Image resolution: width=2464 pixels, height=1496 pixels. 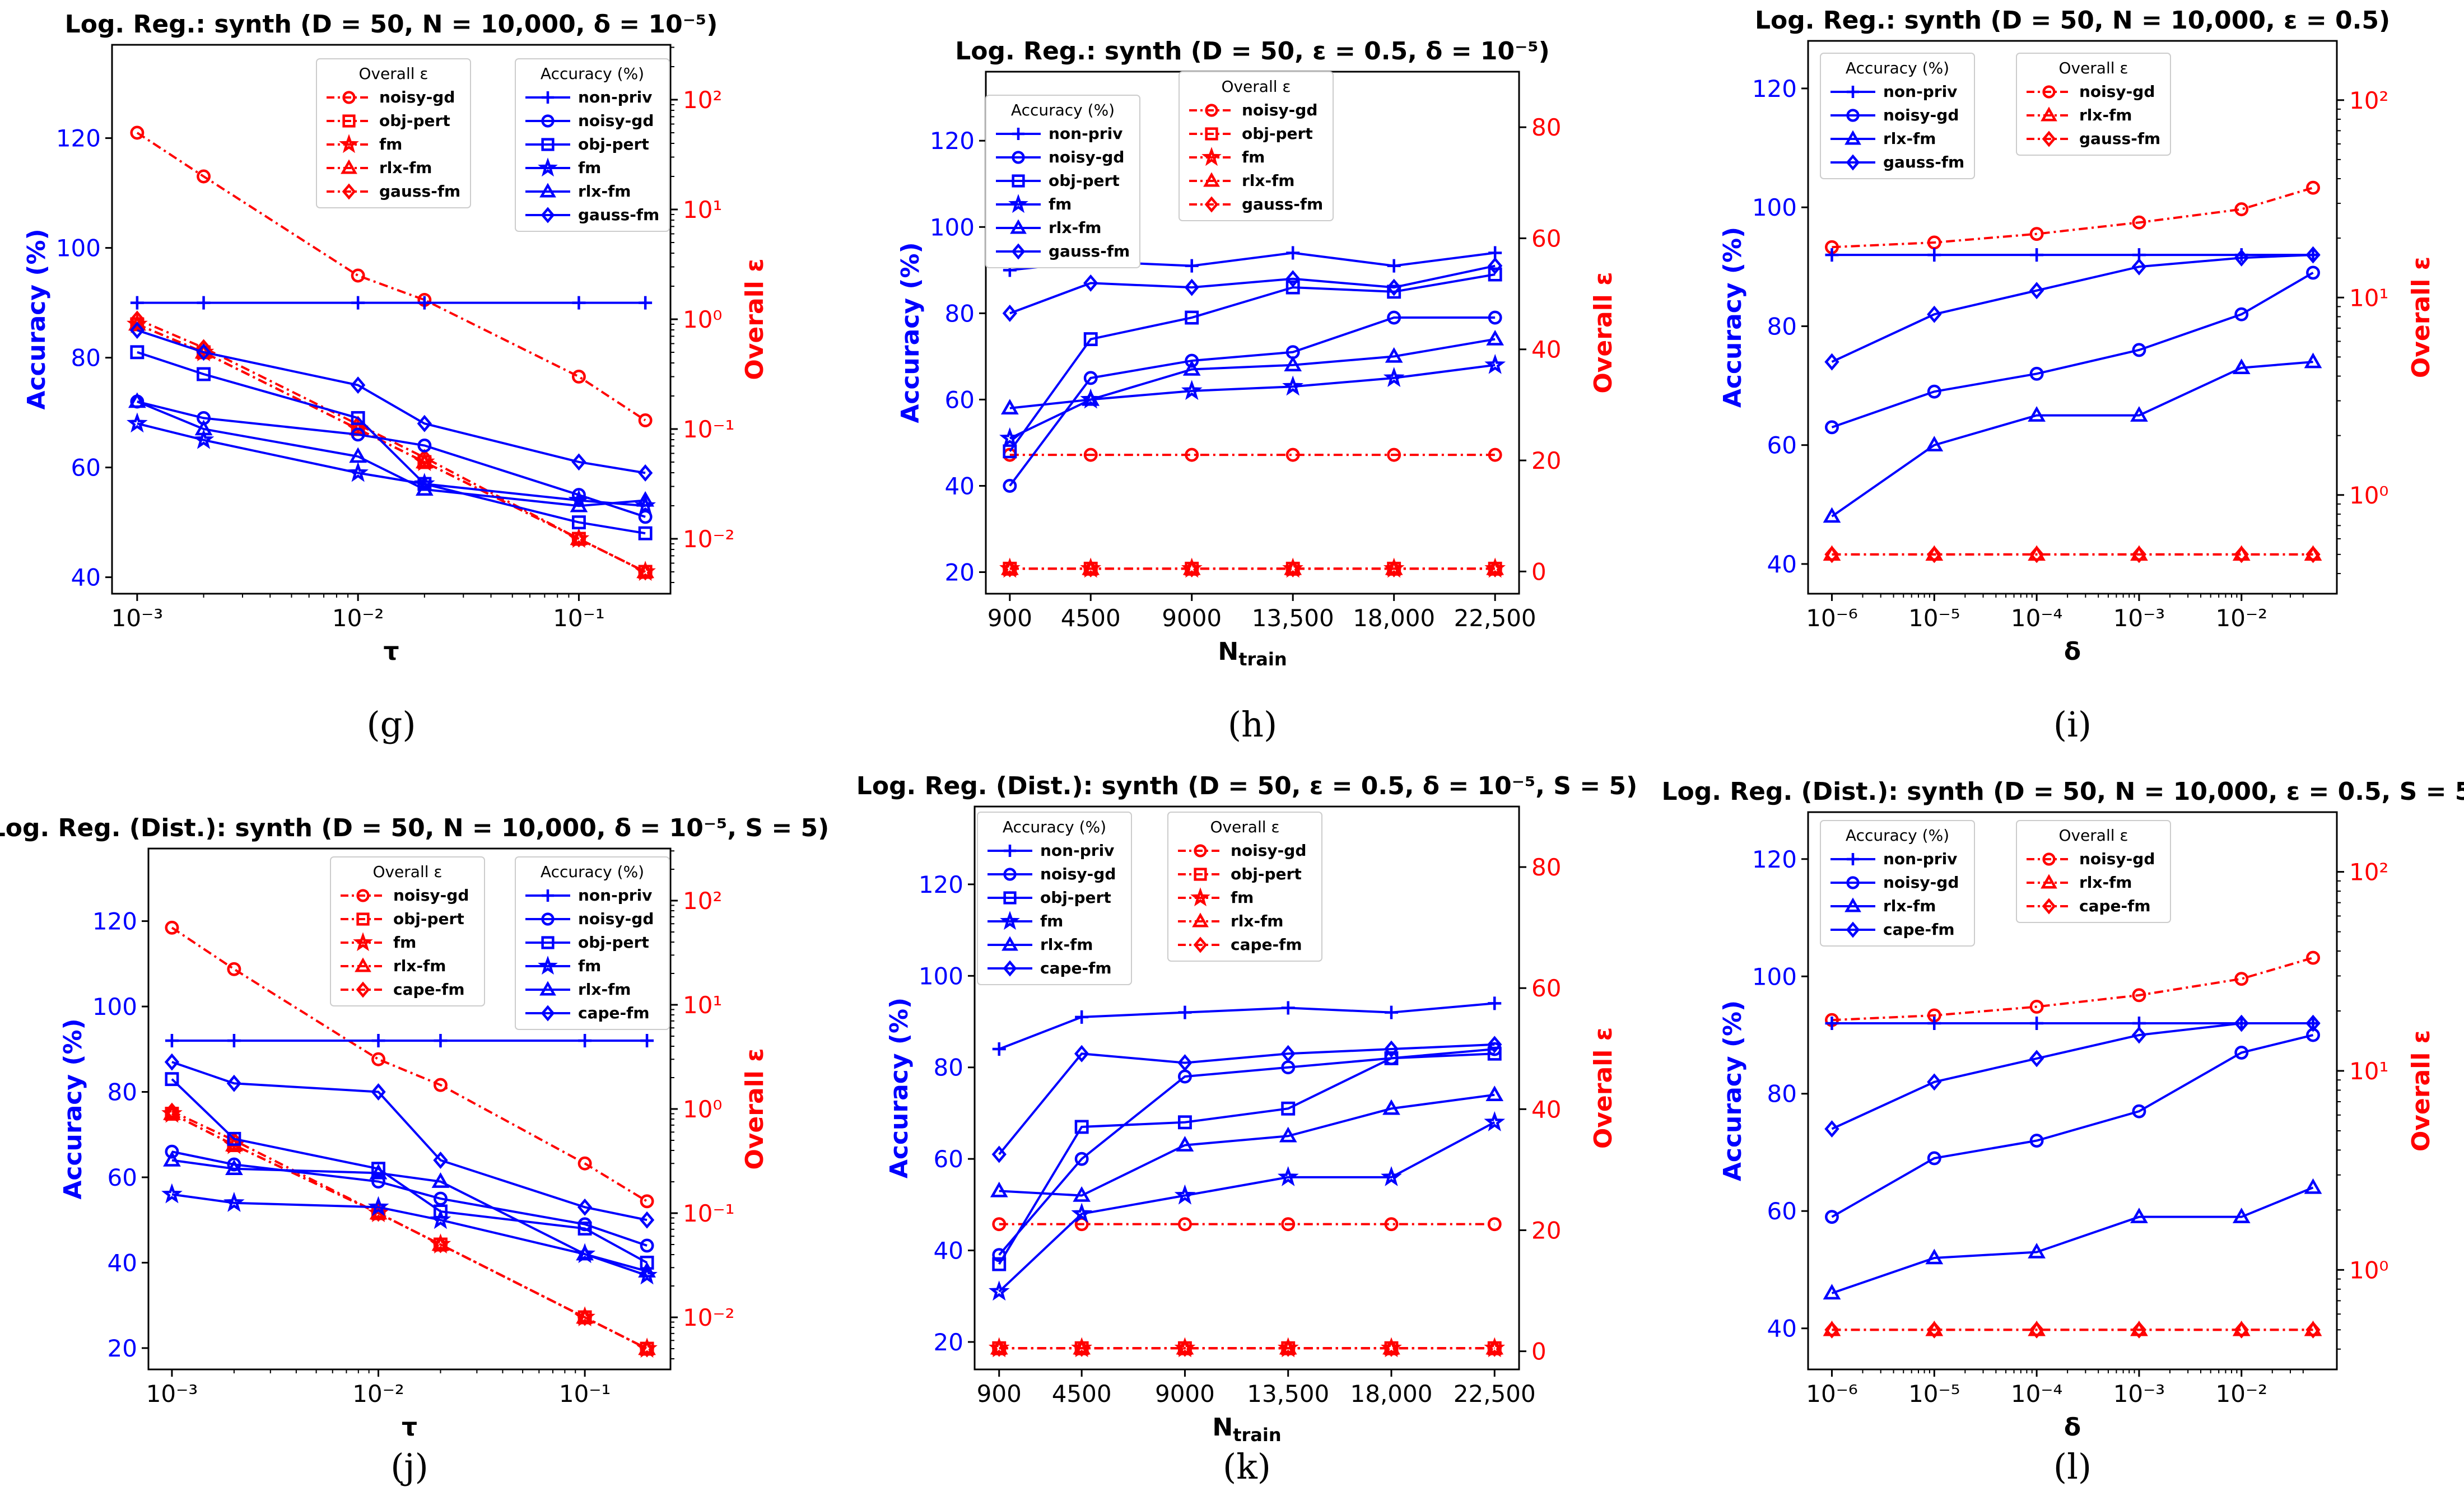 I want to click on legend-epsilon-label: obj-pert, so click(x=1267, y=874).